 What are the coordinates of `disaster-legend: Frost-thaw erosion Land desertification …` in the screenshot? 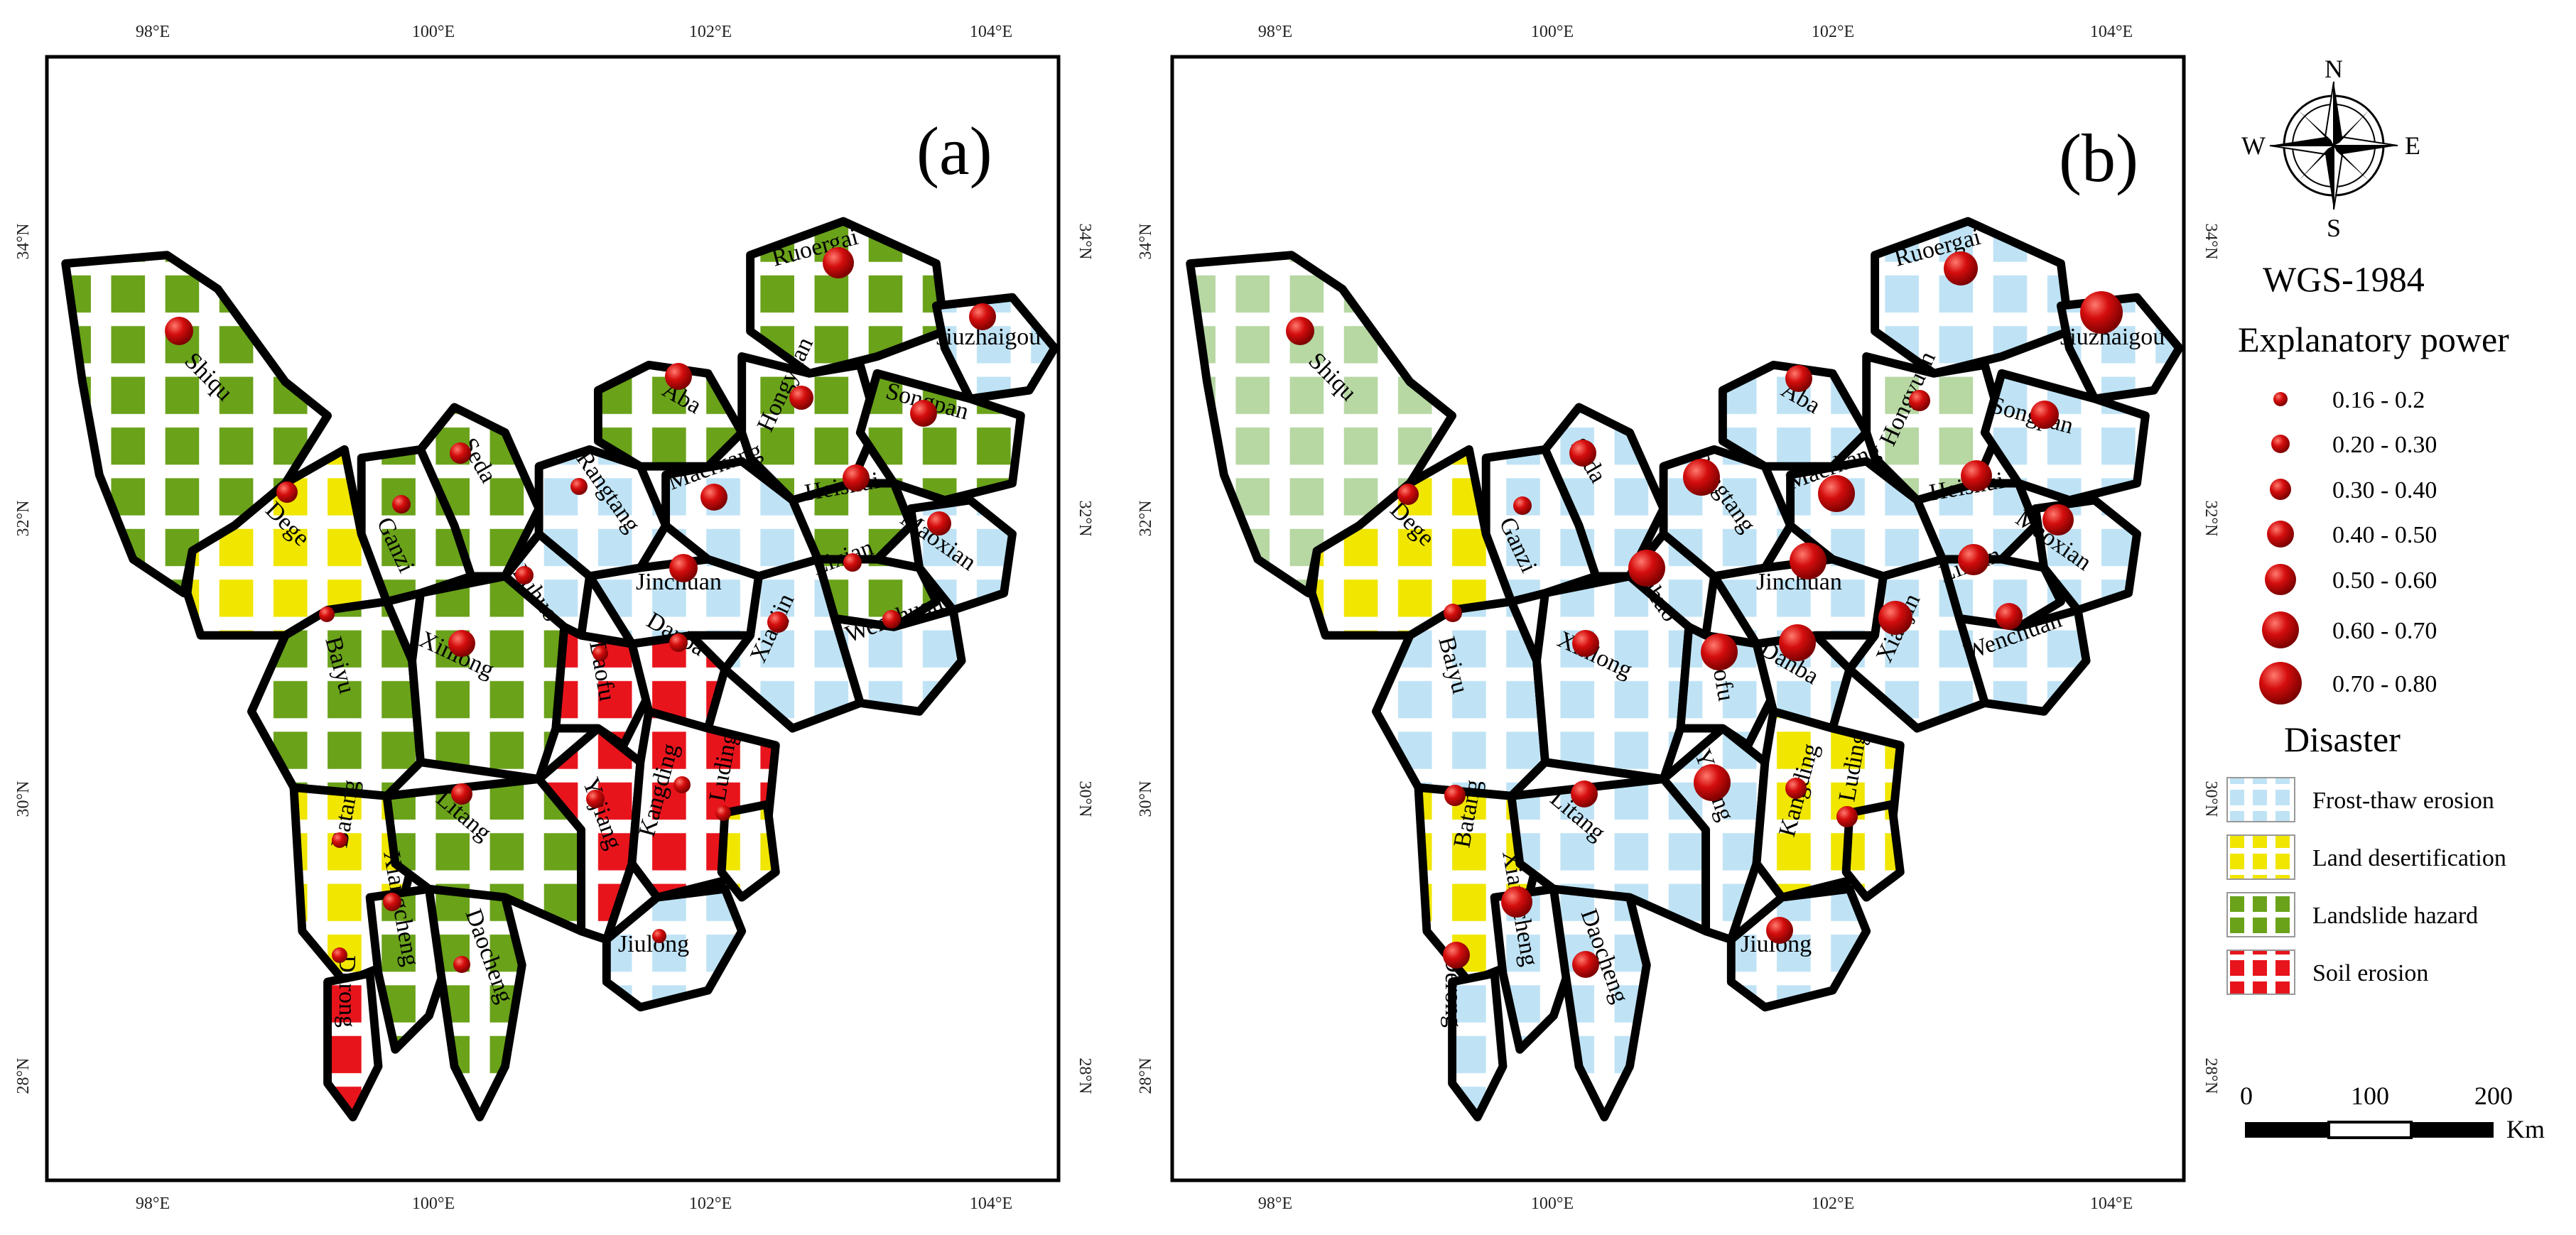 It's located at (2366, 886).